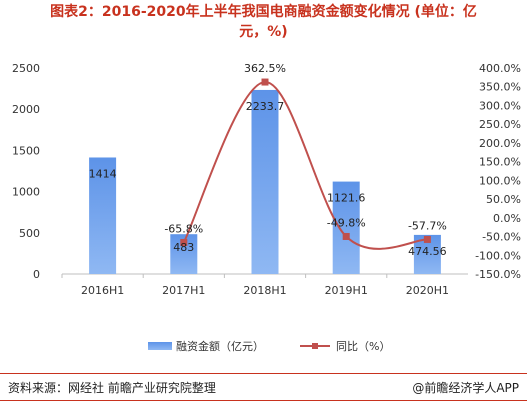 This screenshot has width=527, height=404. I want to click on left-axis: 0 500 1000 1500 2000 2500, so click(26, 171).